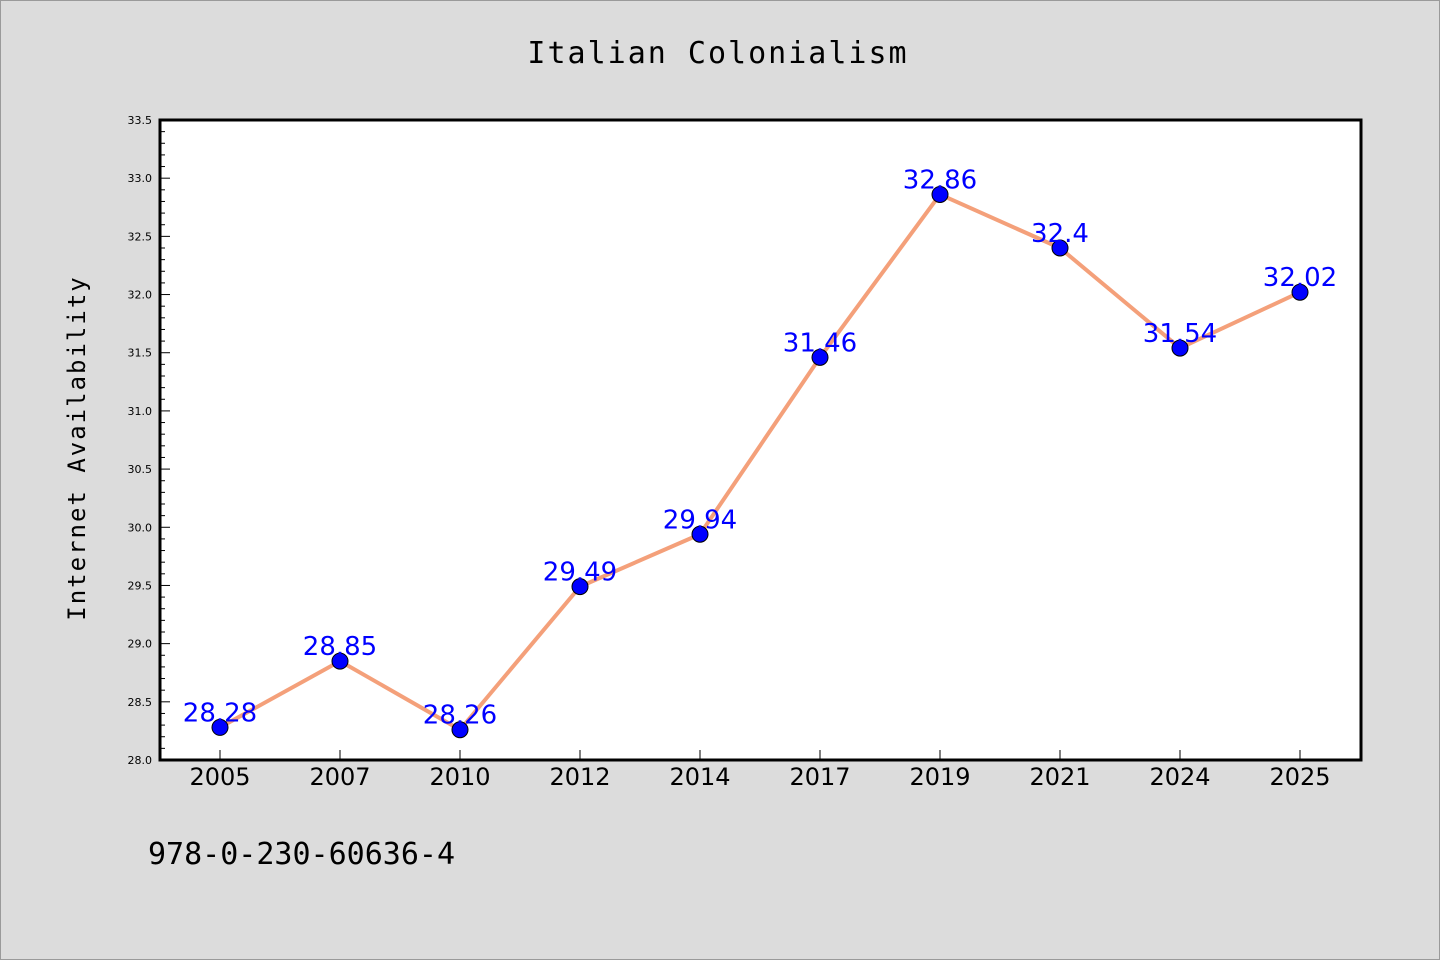  What do you see at coordinates (140, 295) in the screenshot?
I see `y-tick-label: 32.0` at bounding box center [140, 295].